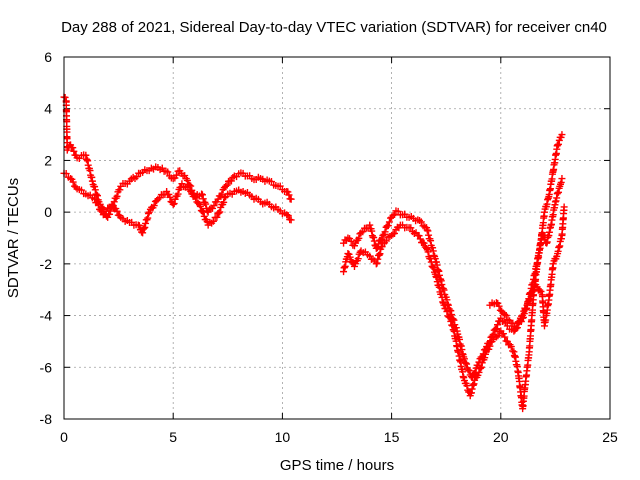  Describe the element at coordinates (46, 316) in the screenshot. I see `y-tick-label: -4` at that location.